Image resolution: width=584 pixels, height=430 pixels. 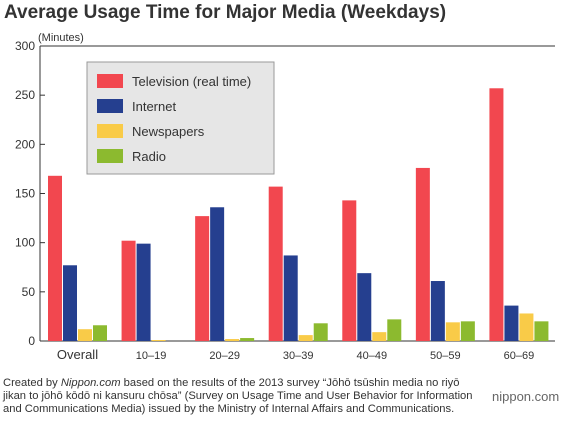 What do you see at coordinates (149, 156) in the screenshot?
I see `legend-label: Radio` at bounding box center [149, 156].